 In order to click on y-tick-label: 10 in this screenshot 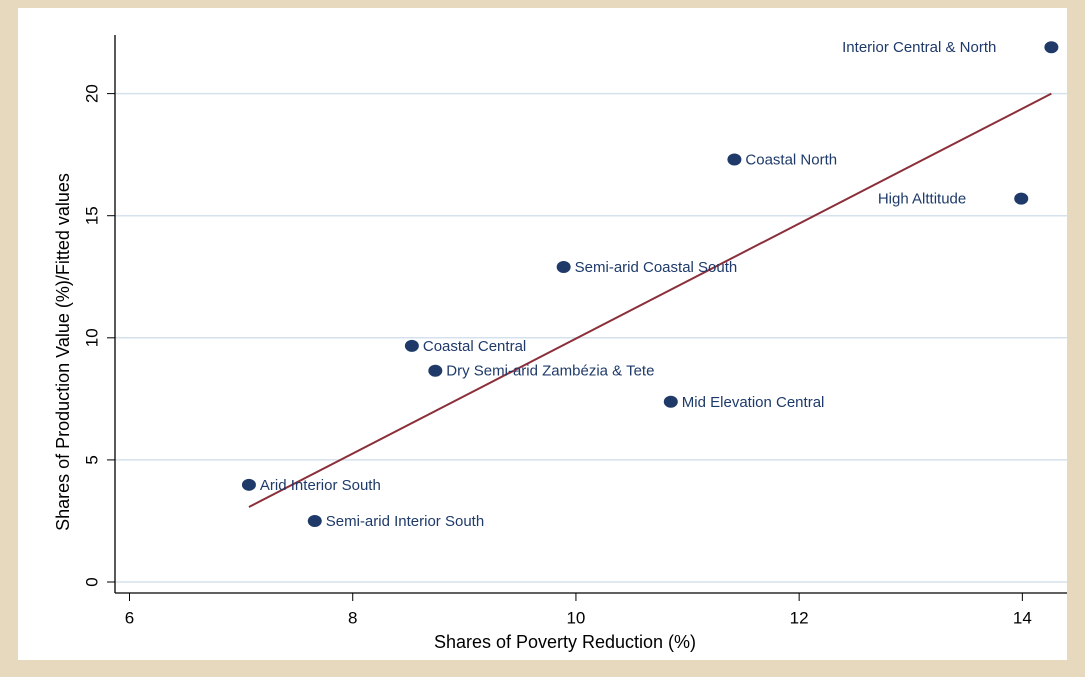, I will do `click(91, 337)`.